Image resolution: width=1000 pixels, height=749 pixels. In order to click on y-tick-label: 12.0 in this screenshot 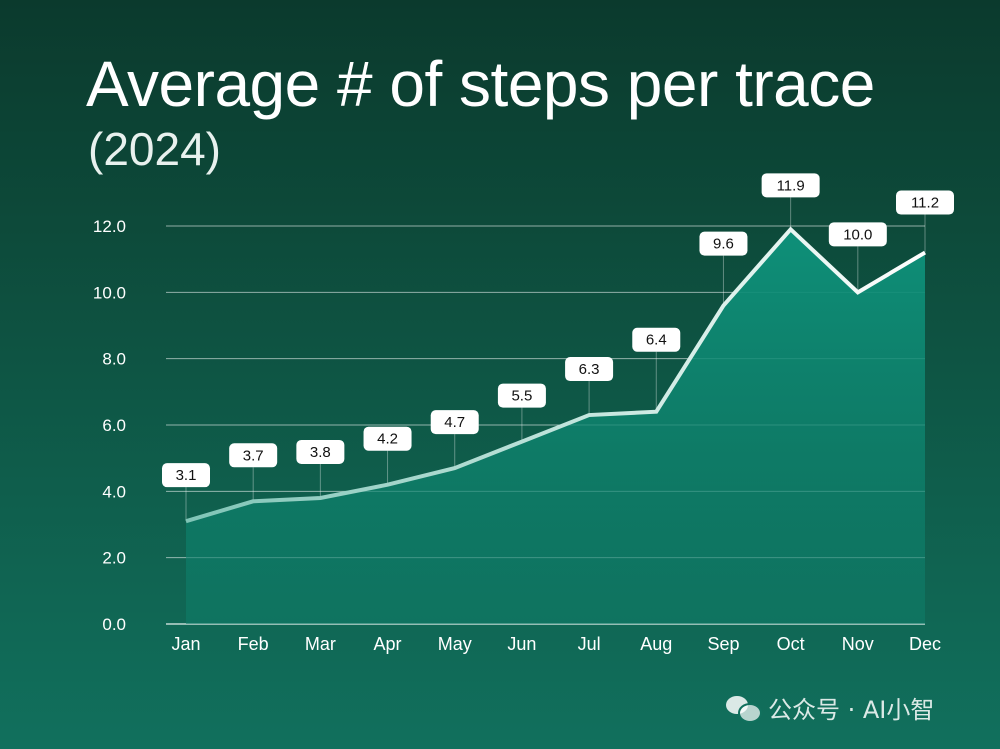, I will do `click(109, 226)`.